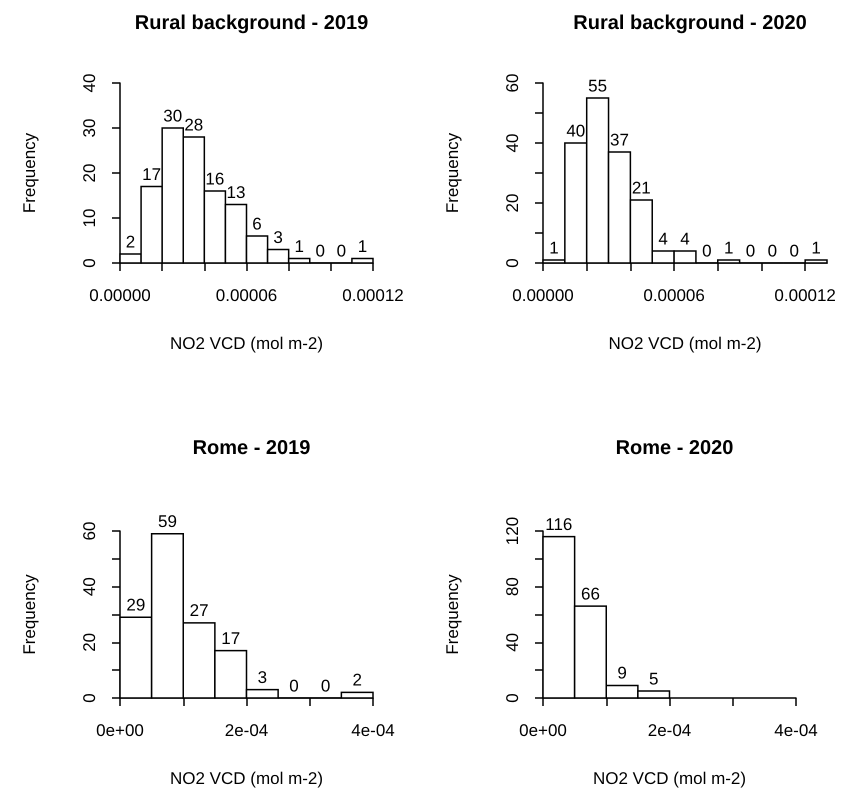 The height and width of the screenshot is (807, 847). Describe the element at coordinates (136, 605) in the screenshot. I see `data-label: 29` at that location.